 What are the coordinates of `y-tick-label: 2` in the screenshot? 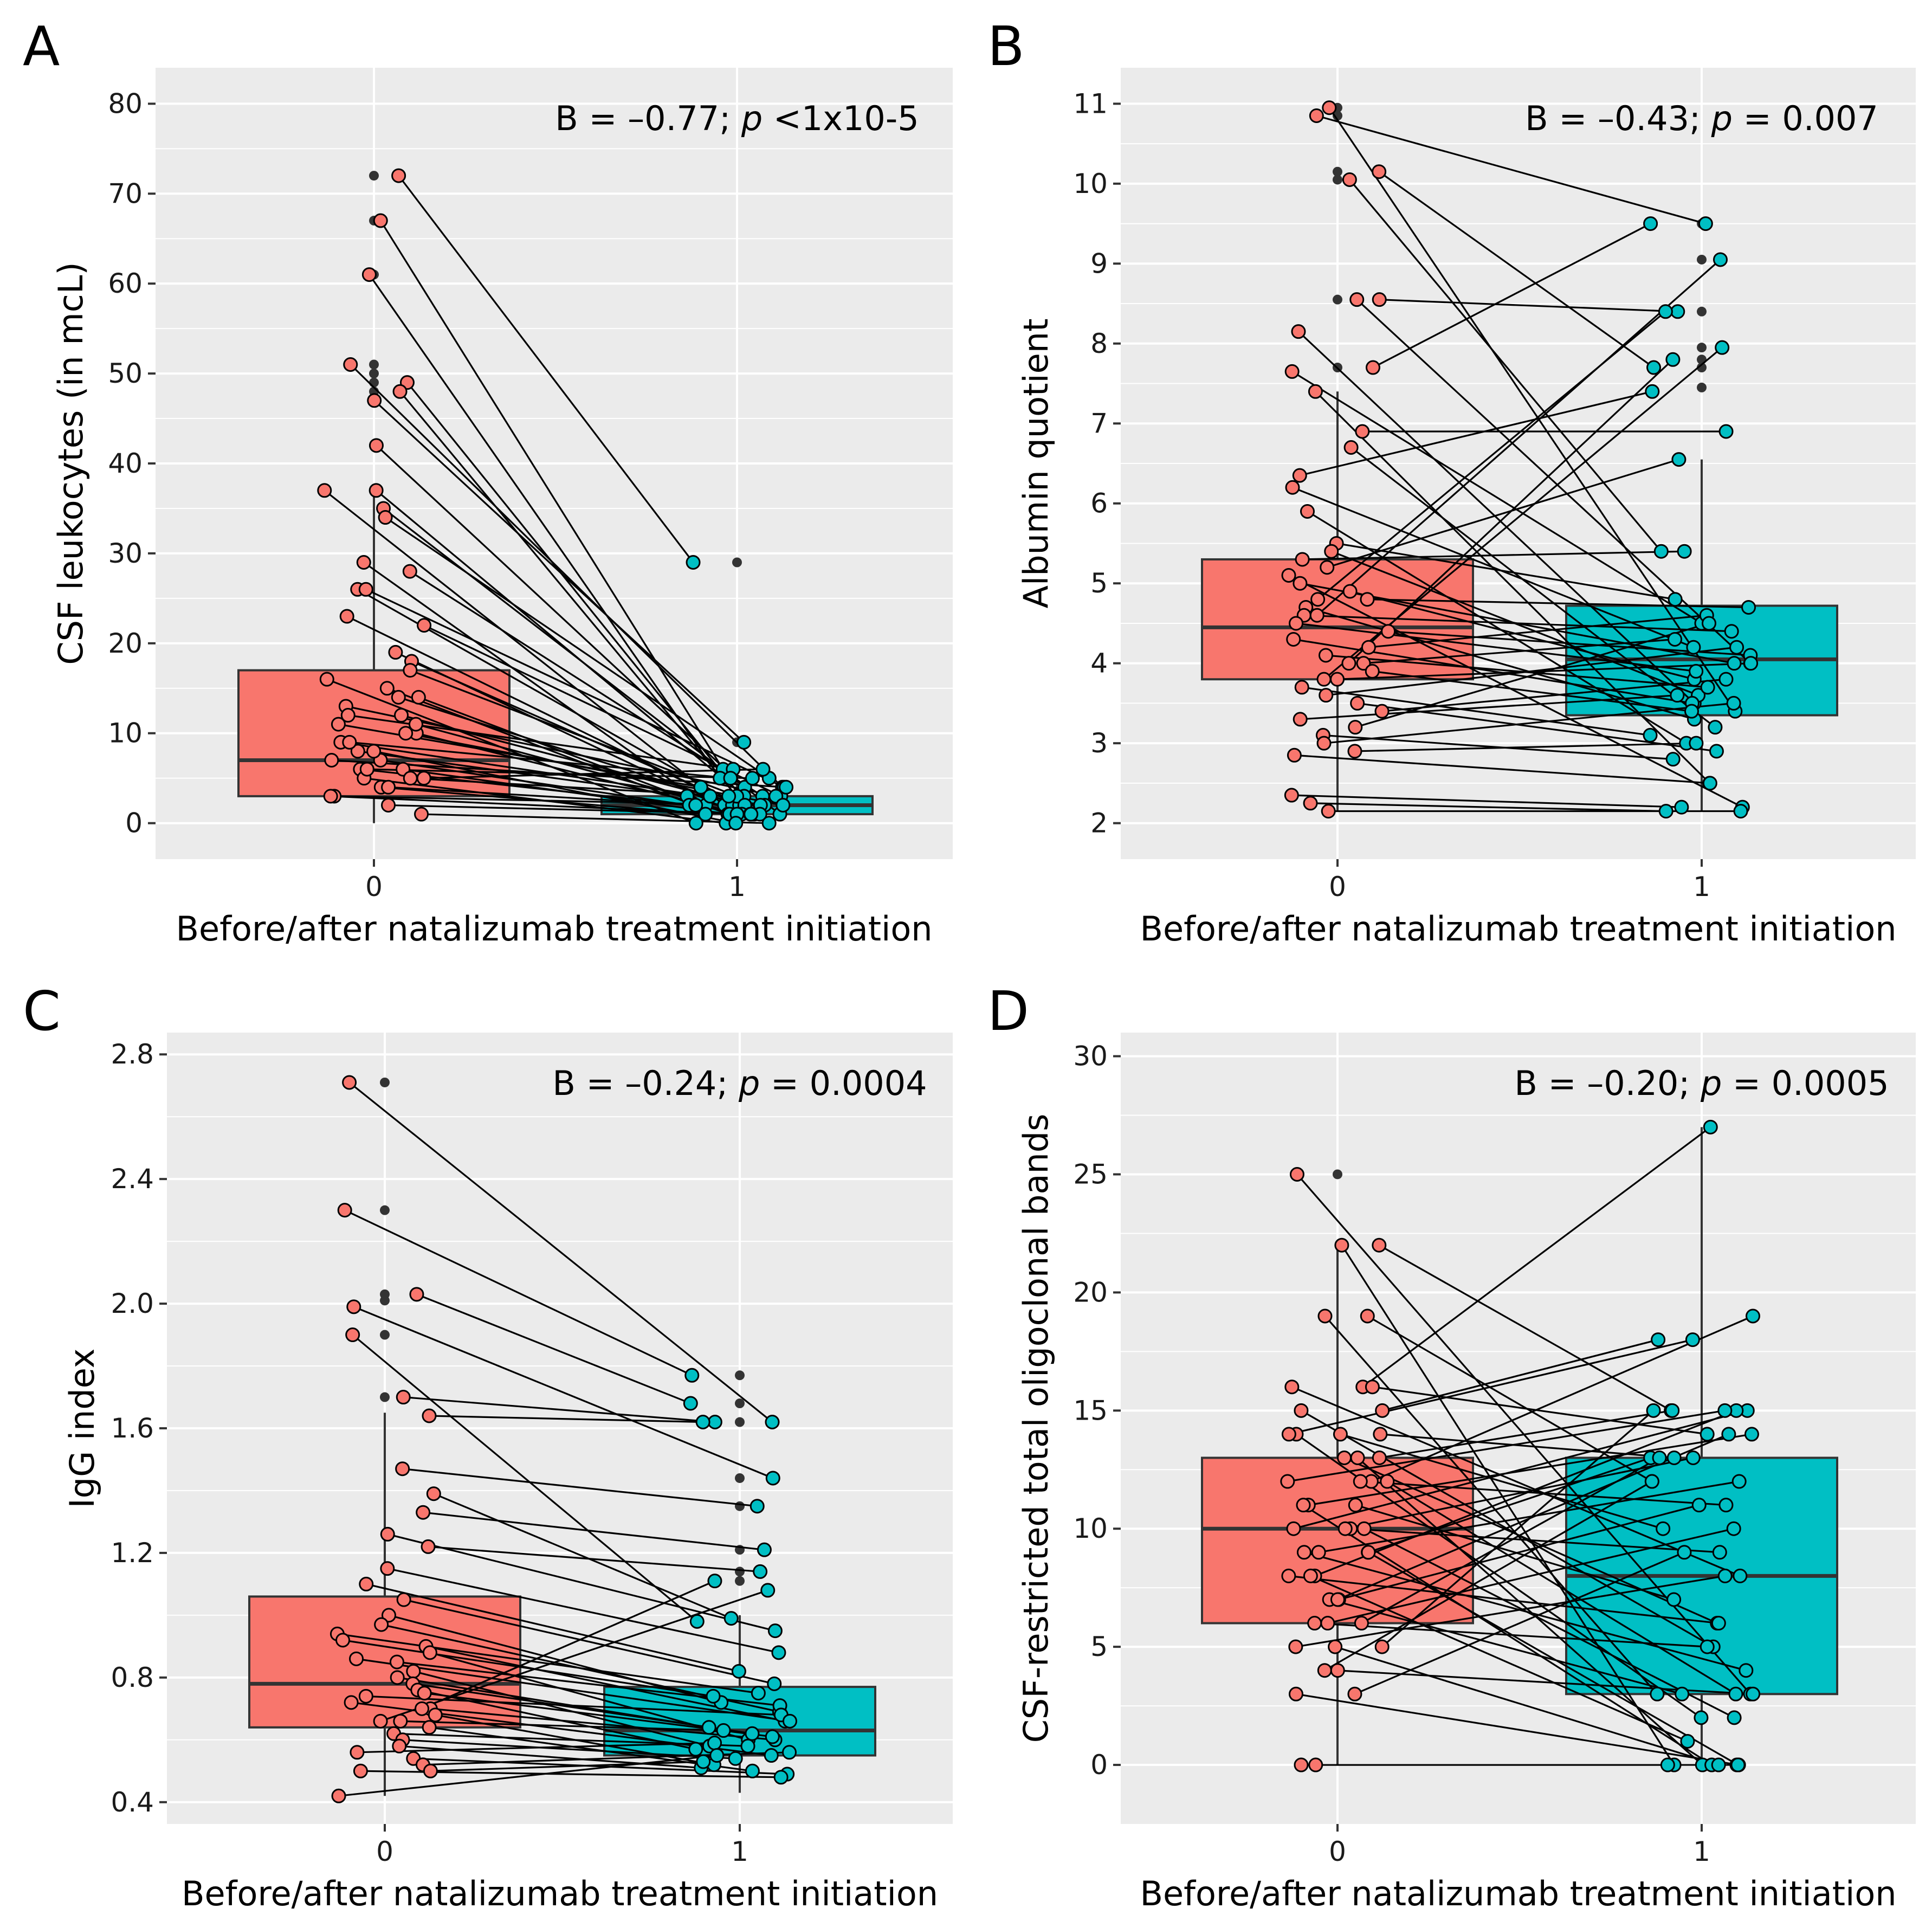 It's located at (1099, 823).